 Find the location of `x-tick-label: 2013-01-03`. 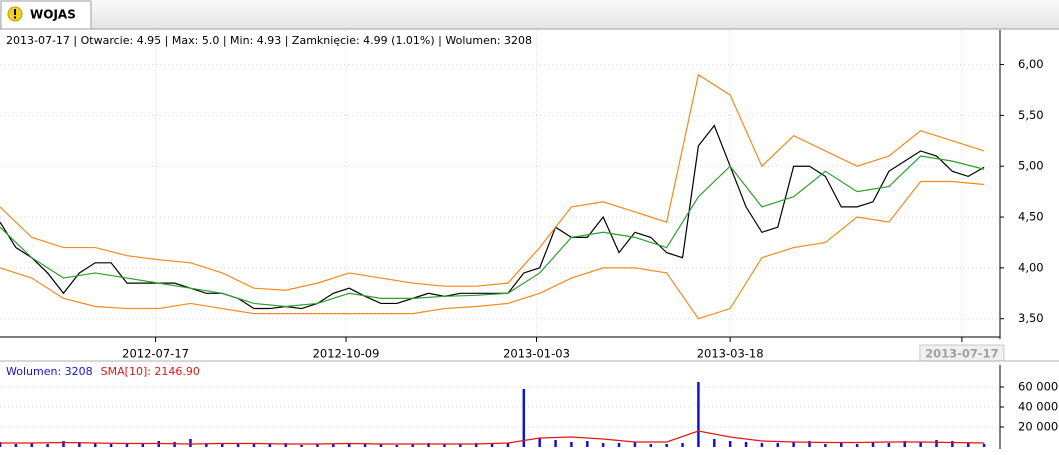

x-tick-label: 2013-01-03 is located at coordinates (536, 354).